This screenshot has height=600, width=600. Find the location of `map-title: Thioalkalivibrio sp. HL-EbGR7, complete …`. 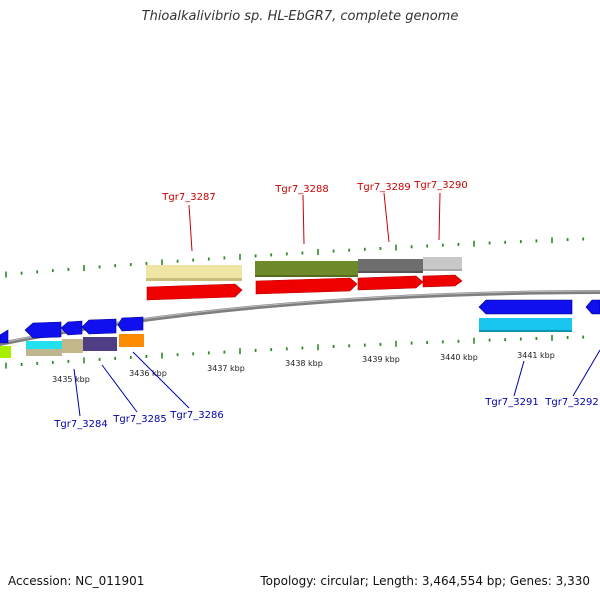

map-title: Thioalkalivibrio sp. HL-EbGR7, complete … is located at coordinates (300, 16).